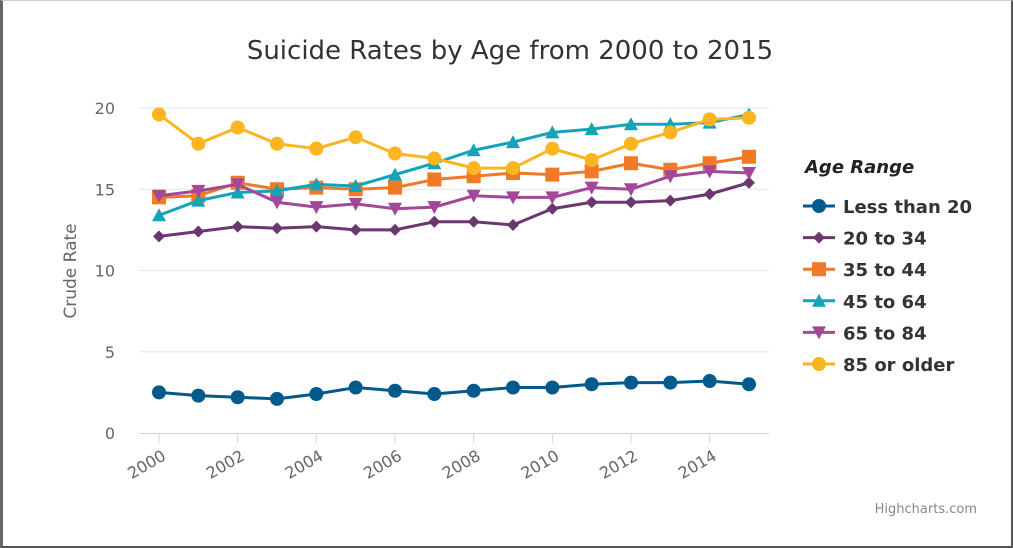  I want to click on y-tick-label: 15, so click(105, 189).